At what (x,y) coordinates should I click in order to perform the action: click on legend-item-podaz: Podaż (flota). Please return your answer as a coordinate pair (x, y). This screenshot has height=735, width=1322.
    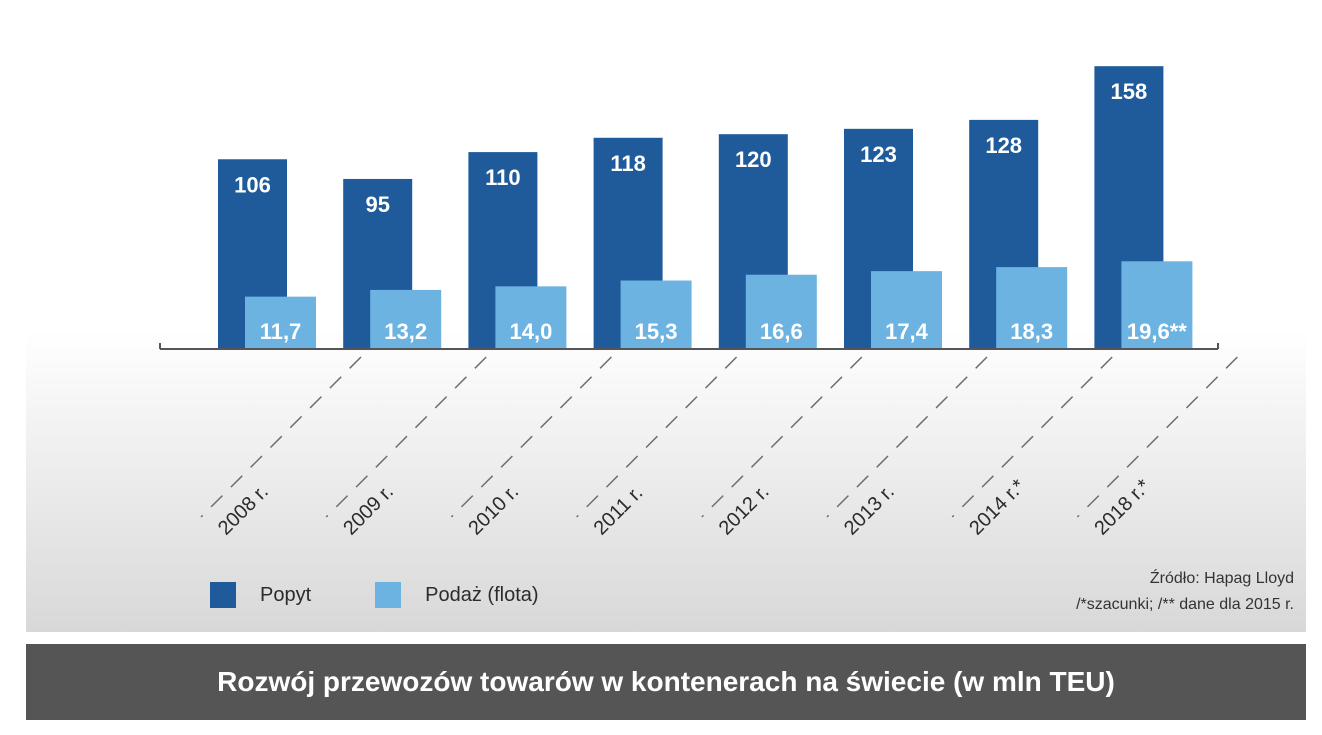
    Looking at the image, I should click on (457, 595).